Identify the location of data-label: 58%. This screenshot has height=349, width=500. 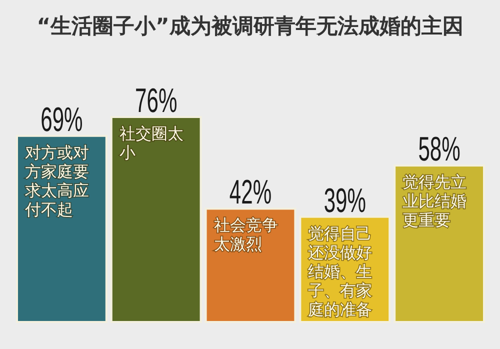
(439, 148).